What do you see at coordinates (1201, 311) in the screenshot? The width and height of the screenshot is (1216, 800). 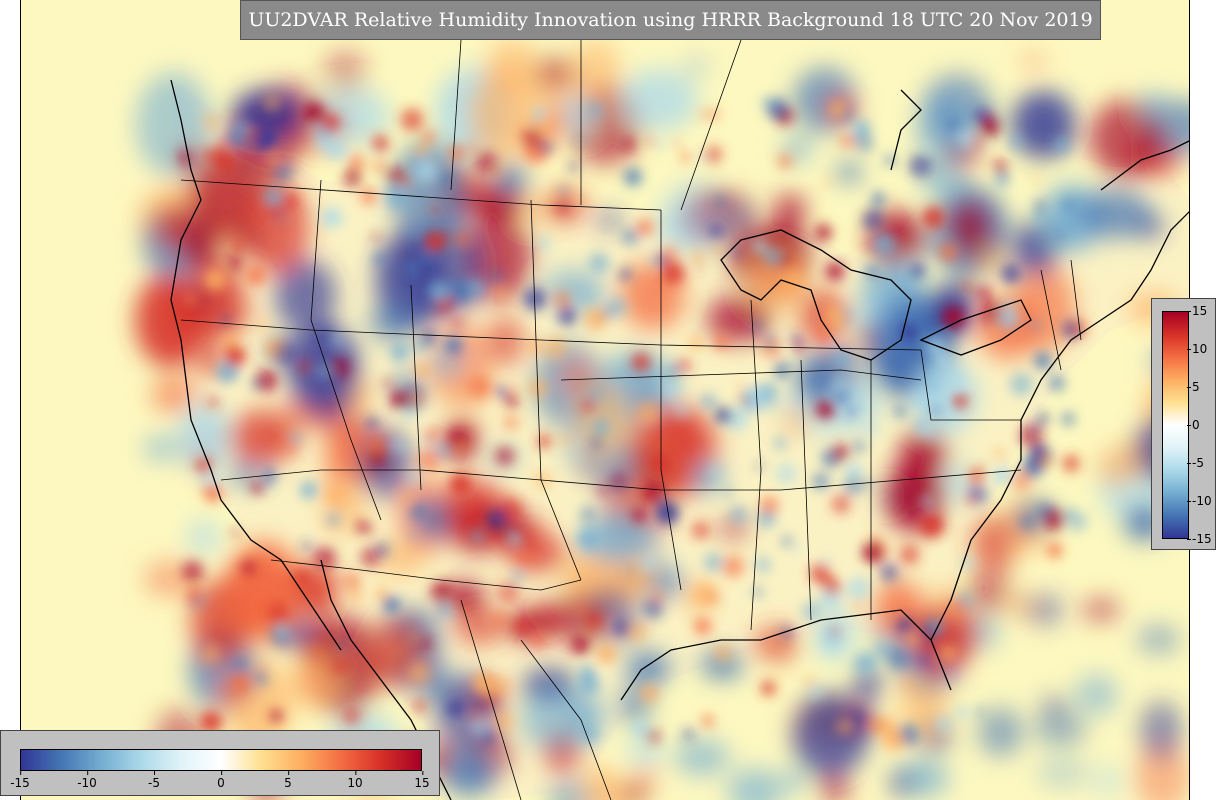 I see `vertical-tick-label: 15` at bounding box center [1201, 311].